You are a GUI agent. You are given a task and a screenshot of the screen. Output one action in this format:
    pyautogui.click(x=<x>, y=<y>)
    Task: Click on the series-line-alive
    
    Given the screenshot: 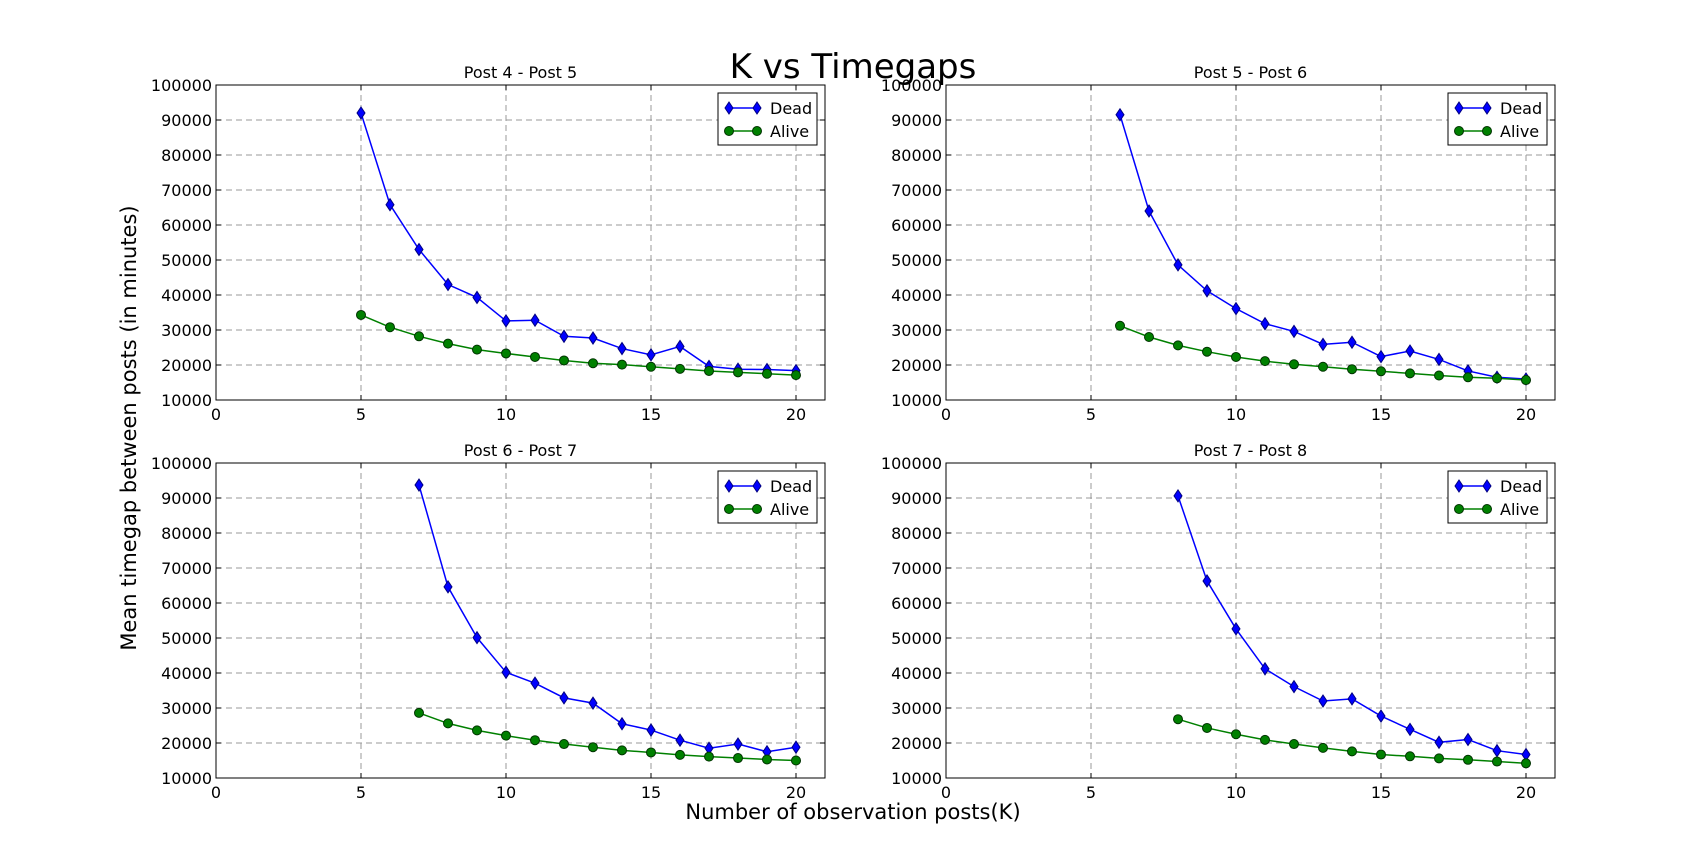 What is the action you would take?
    pyautogui.click(x=578, y=345)
    